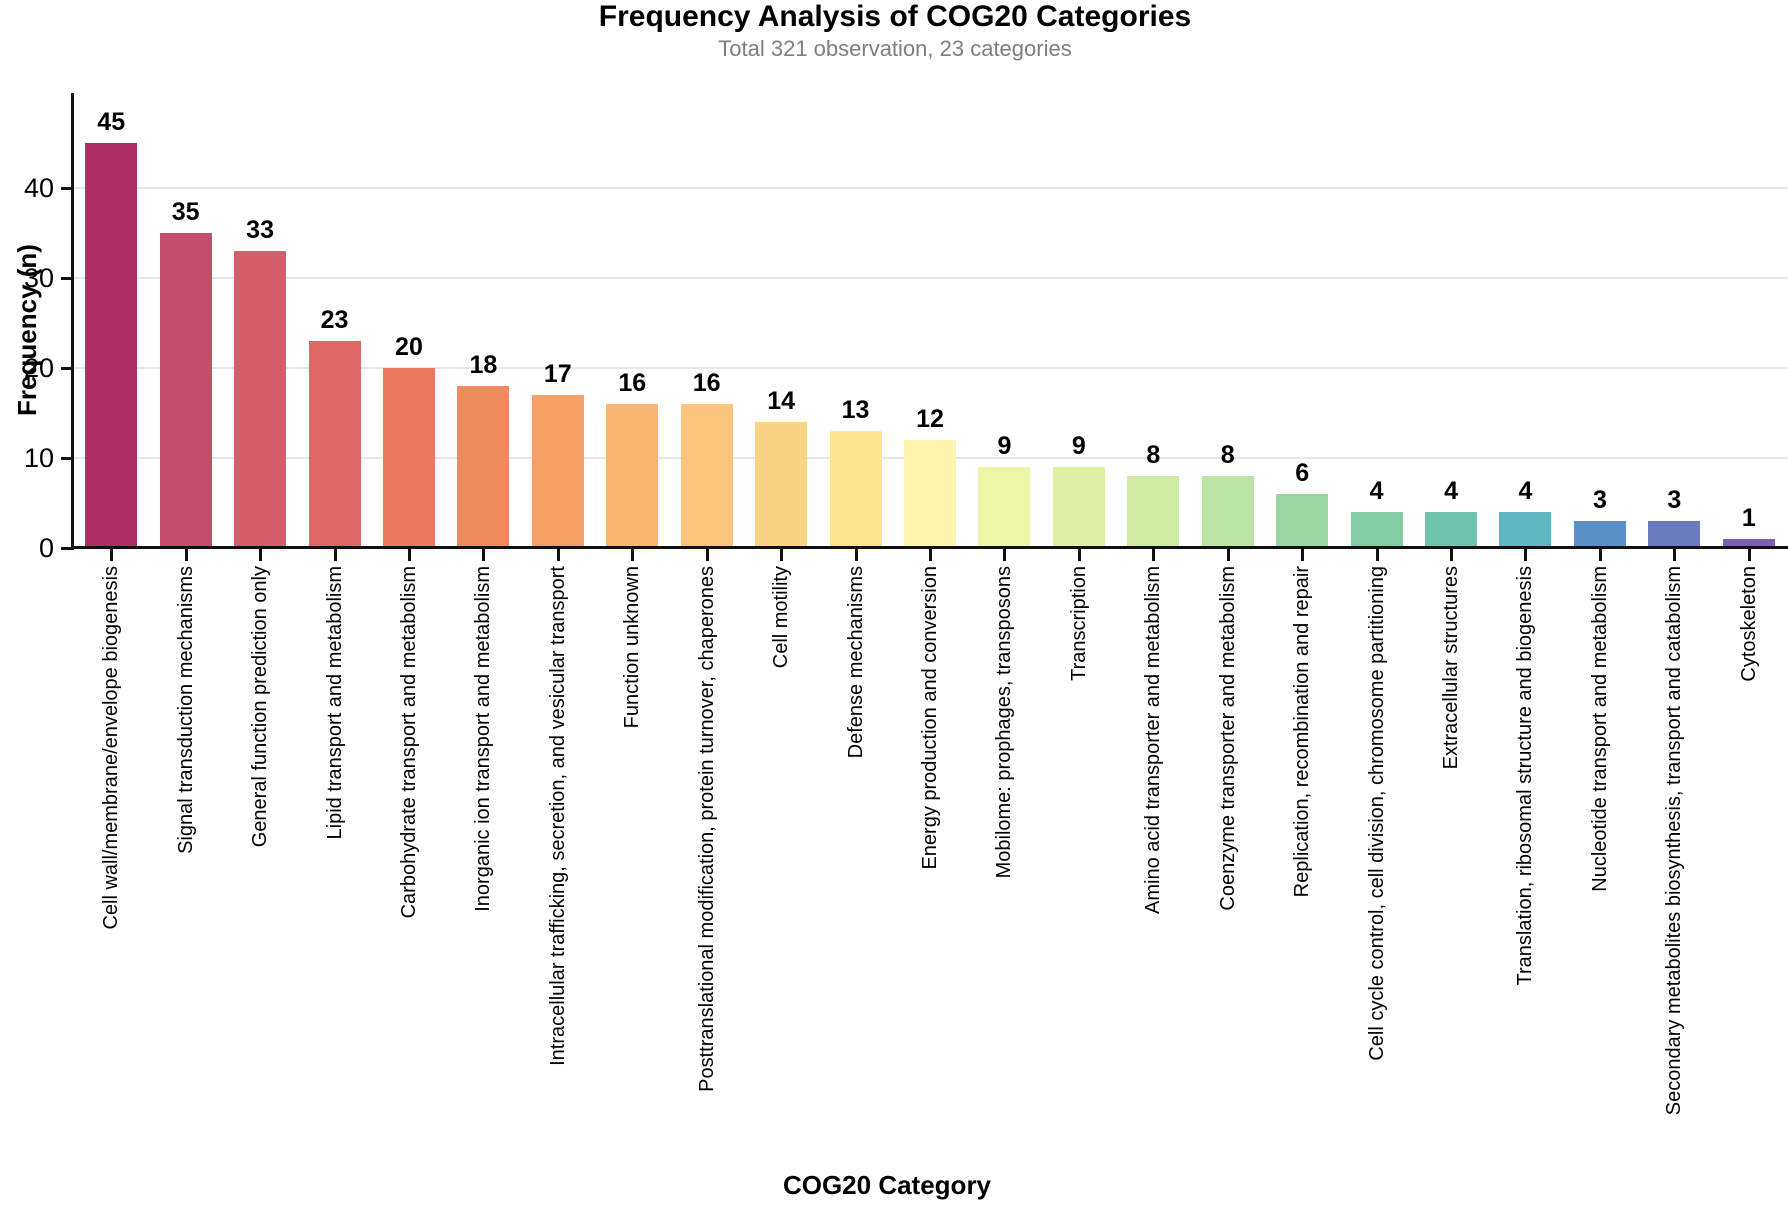  What do you see at coordinates (1748, 624) in the screenshot?
I see `x-tick-label: Cytoskeleton` at bounding box center [1748, 624].